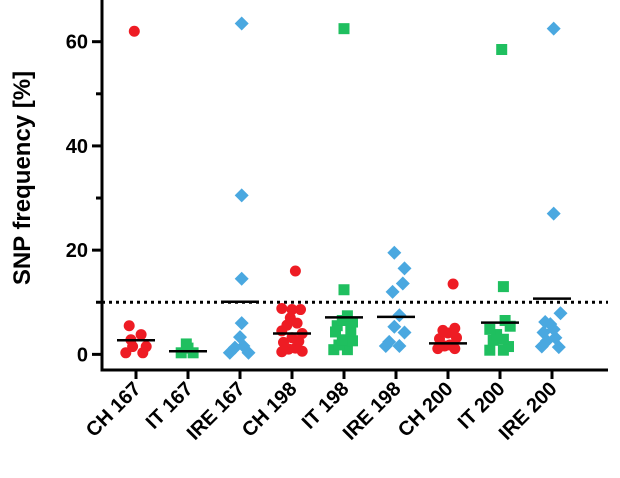 This screenshot has height=478, width=620. I want to click on y-tick-label: 60, so click(77, 43).